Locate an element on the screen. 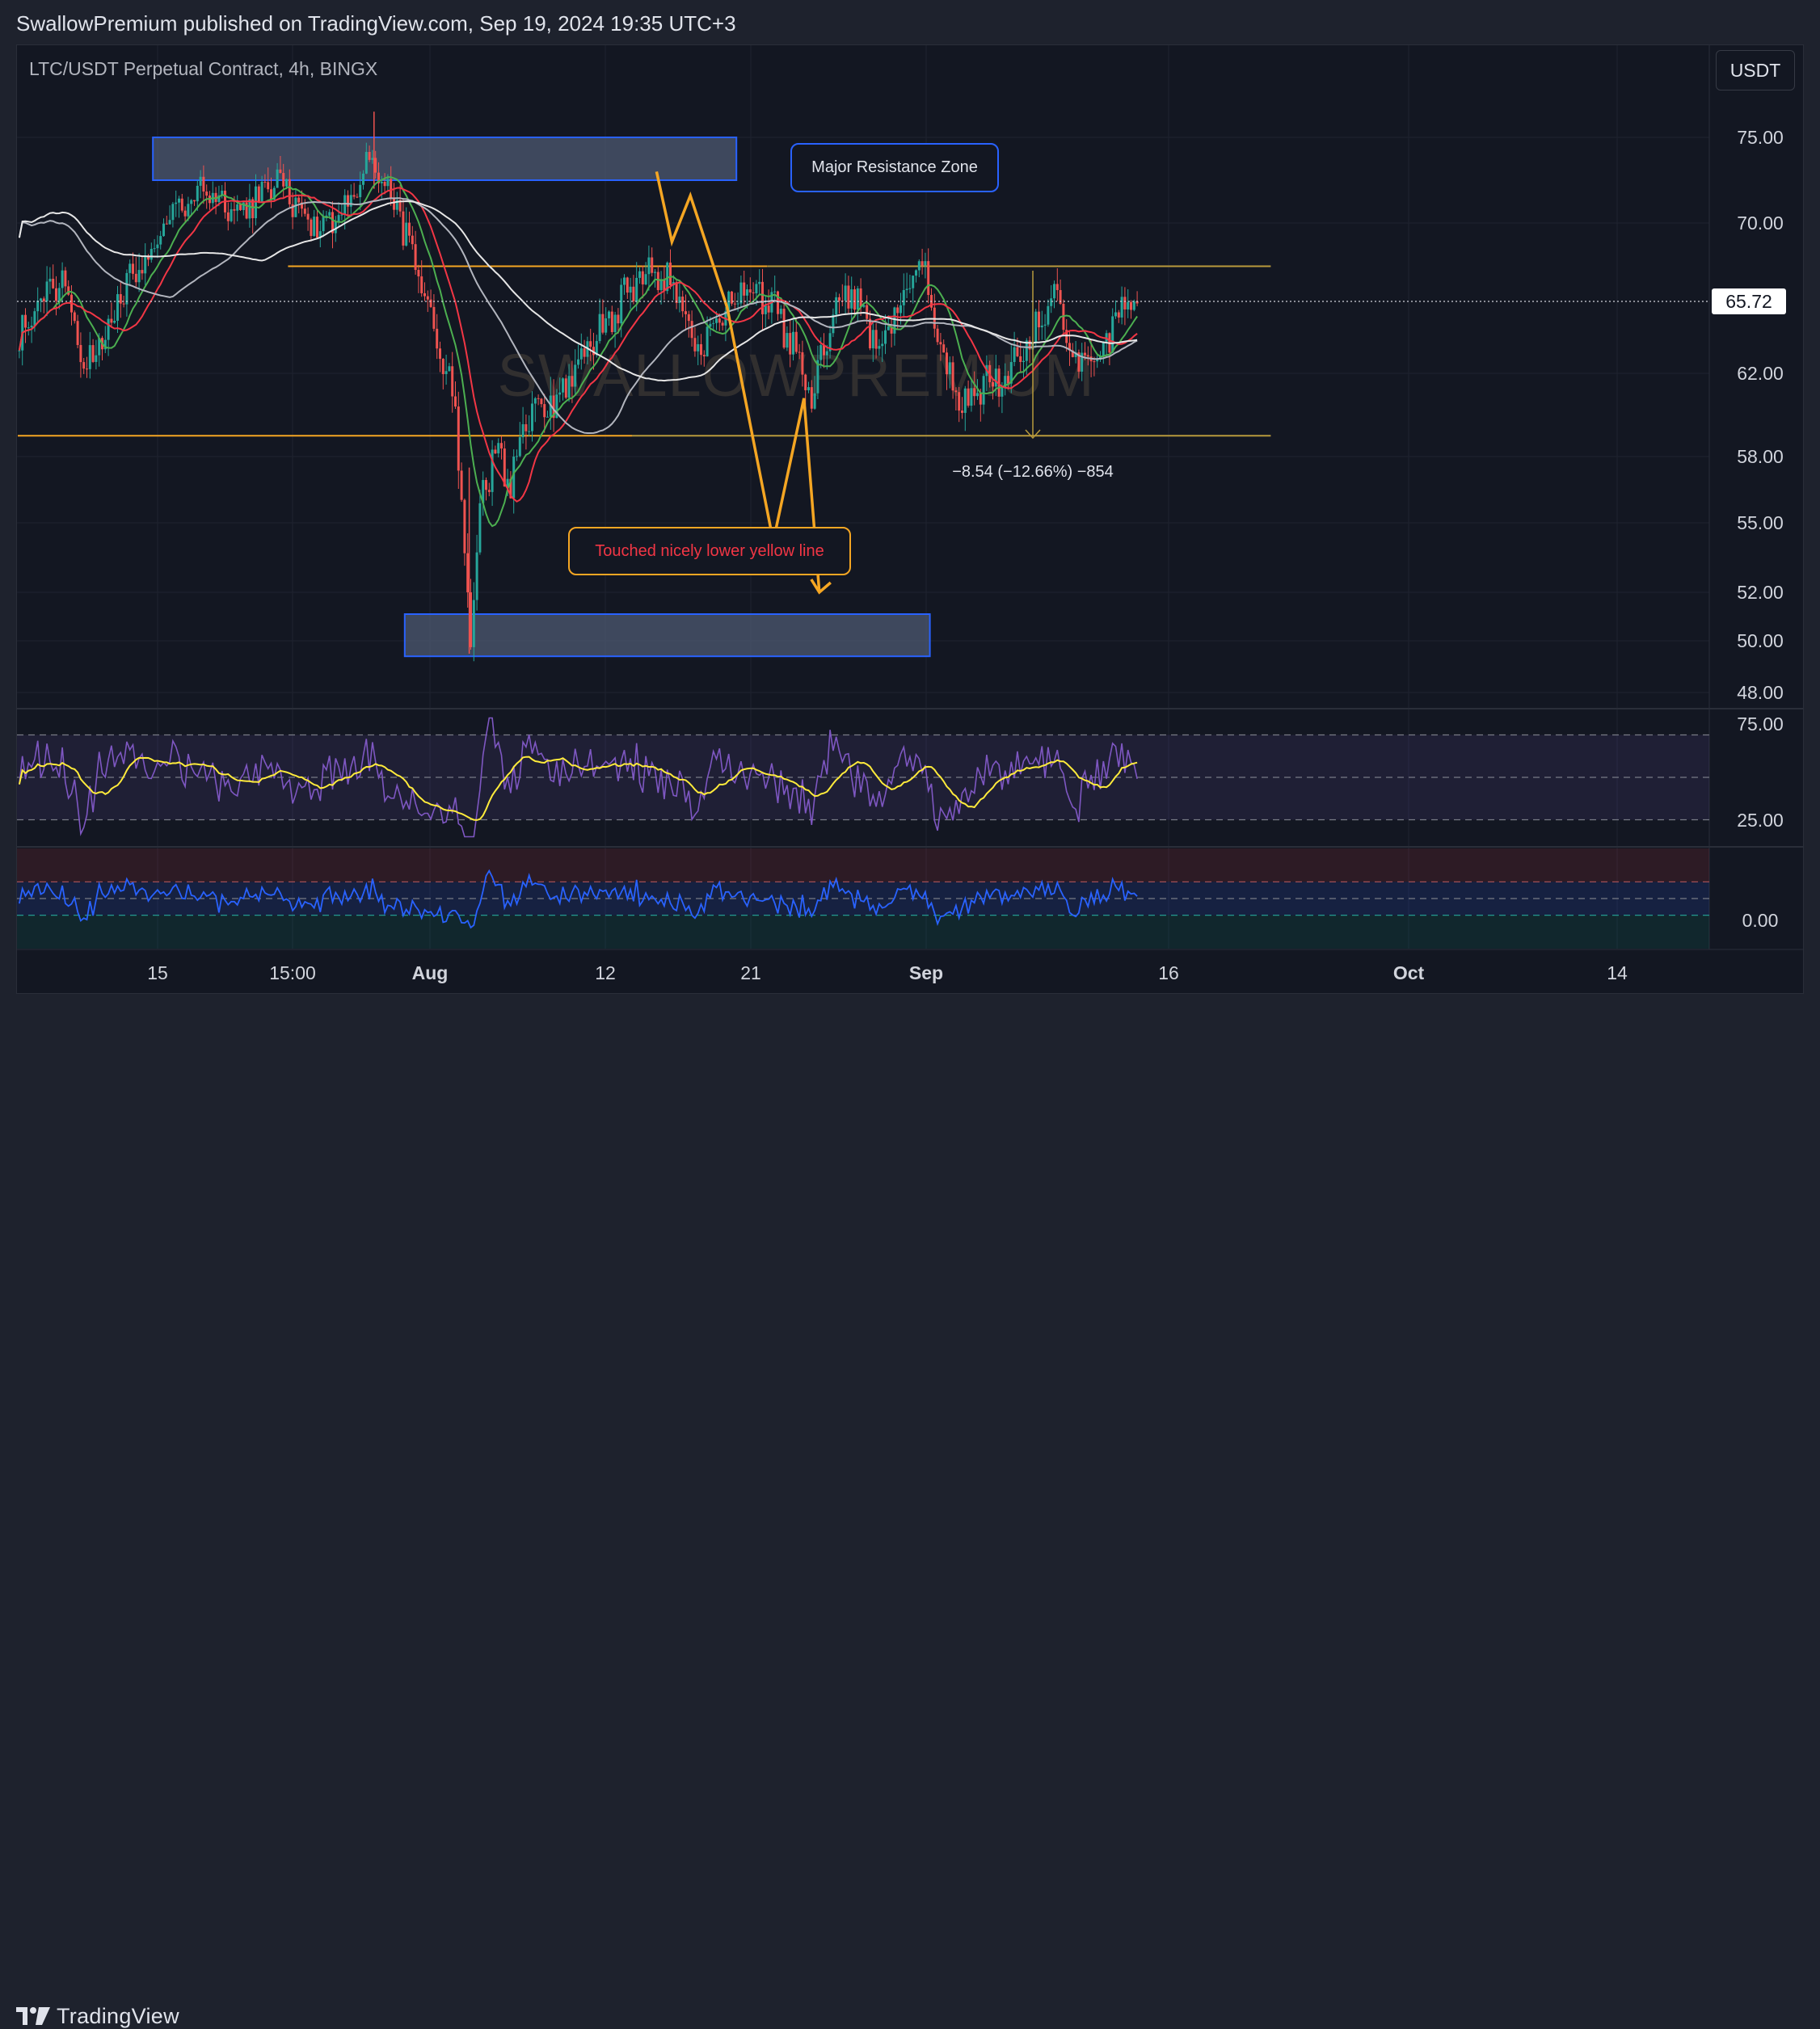 Image resolution: width=1820 pixels, height=2029 pixels. currency-button: USDT is located at coordinates (1755, 70).